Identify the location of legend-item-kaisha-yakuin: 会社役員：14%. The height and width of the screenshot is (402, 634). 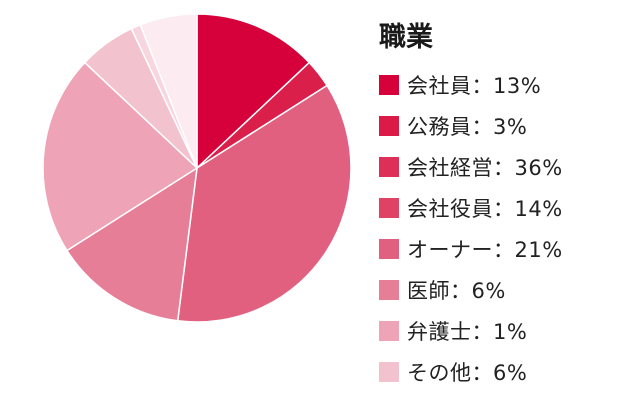
(471, 207).